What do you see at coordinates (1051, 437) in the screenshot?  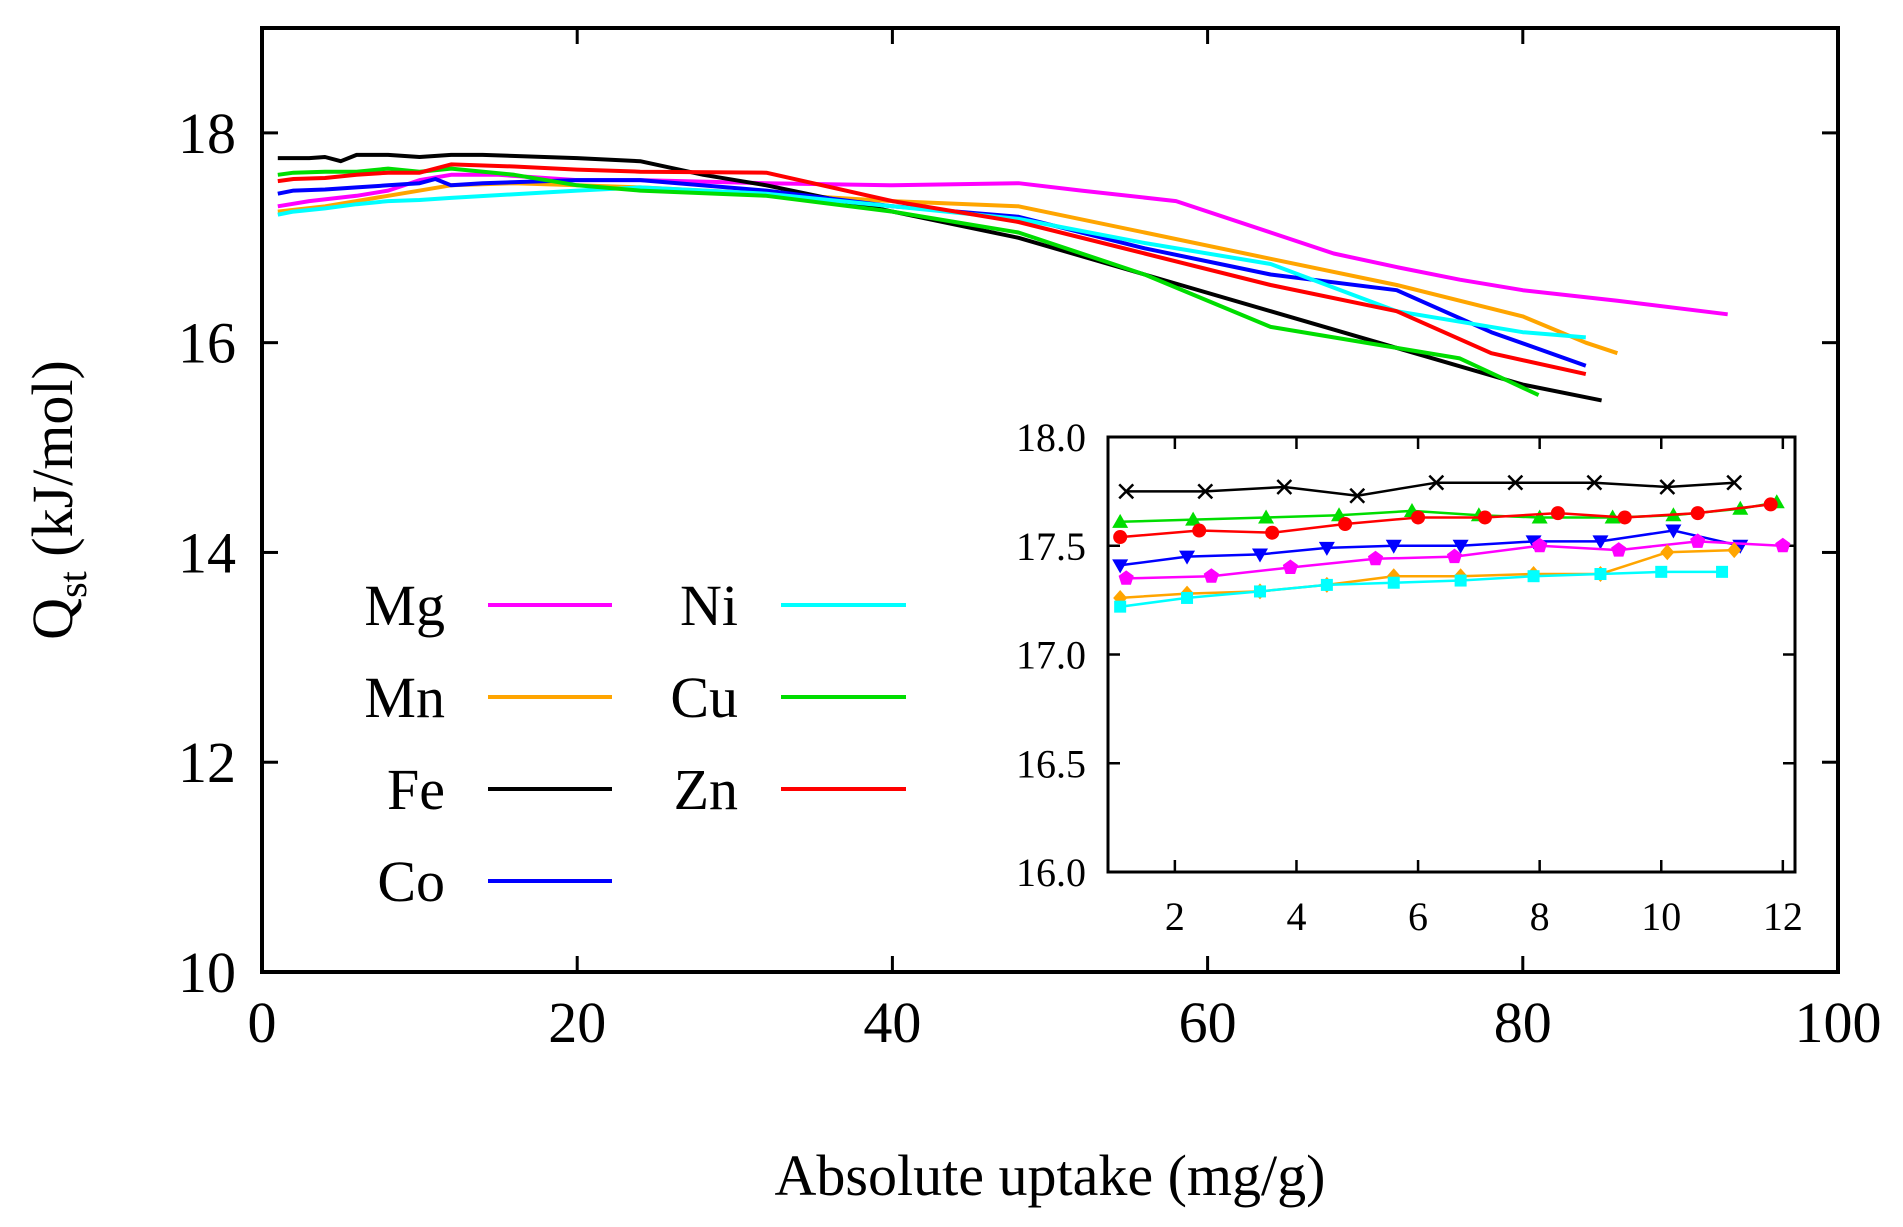 I see `inset-y-tick-label: 18.0` at bounding box center [1051, 437].